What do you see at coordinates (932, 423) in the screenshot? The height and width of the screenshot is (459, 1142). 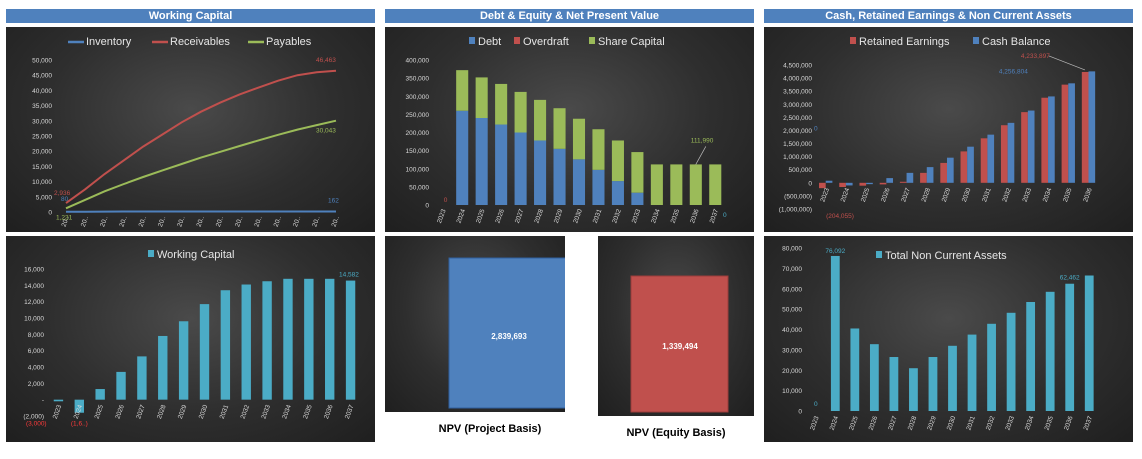 I see `nca-xtick: 2029` at bounding box center [932, 423].